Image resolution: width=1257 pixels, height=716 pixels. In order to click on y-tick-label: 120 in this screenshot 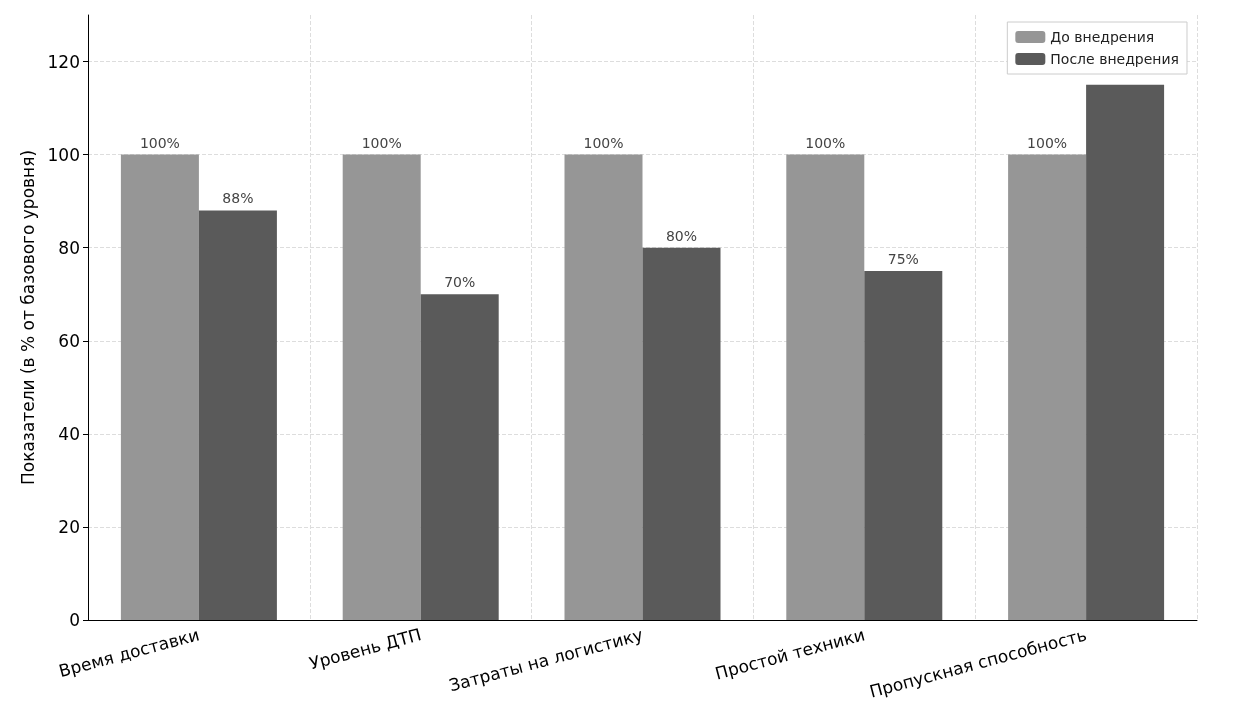, I will do `click(63, 61)`.